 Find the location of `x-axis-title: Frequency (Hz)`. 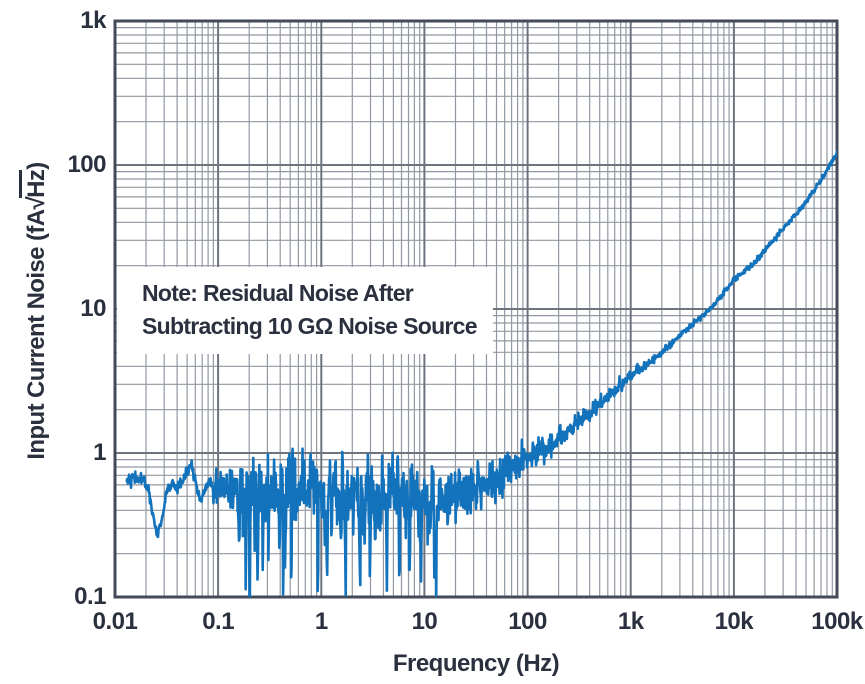

x-axis-title: Frequency (Hz) is located at coordinates (476, 663).